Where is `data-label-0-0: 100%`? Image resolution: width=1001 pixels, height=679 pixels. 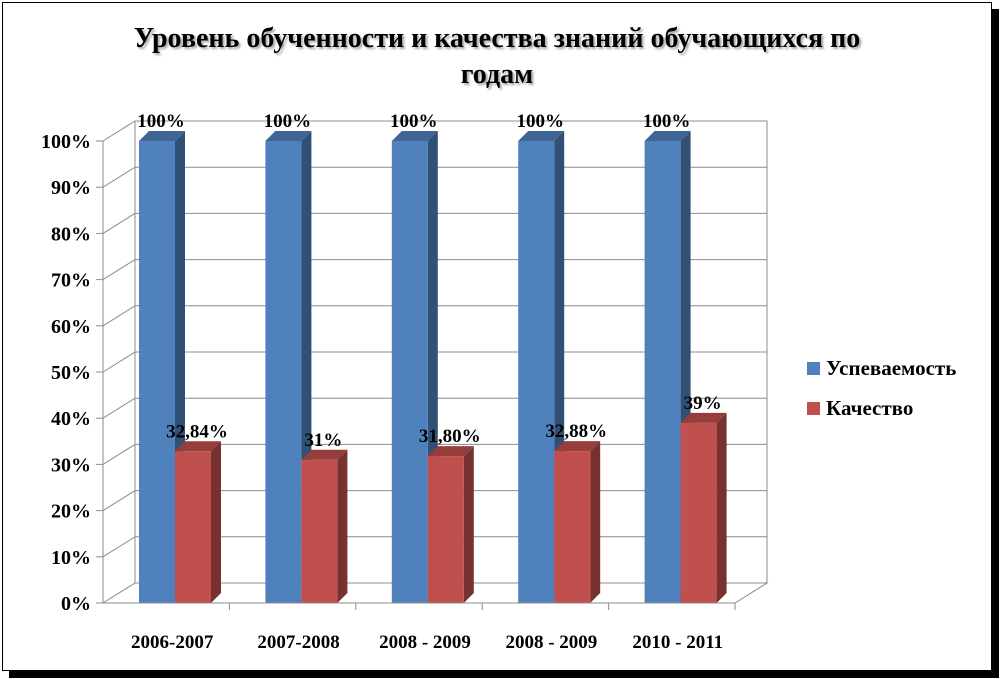 data-label-0-0: 100% is located at coordinates (161, 121).